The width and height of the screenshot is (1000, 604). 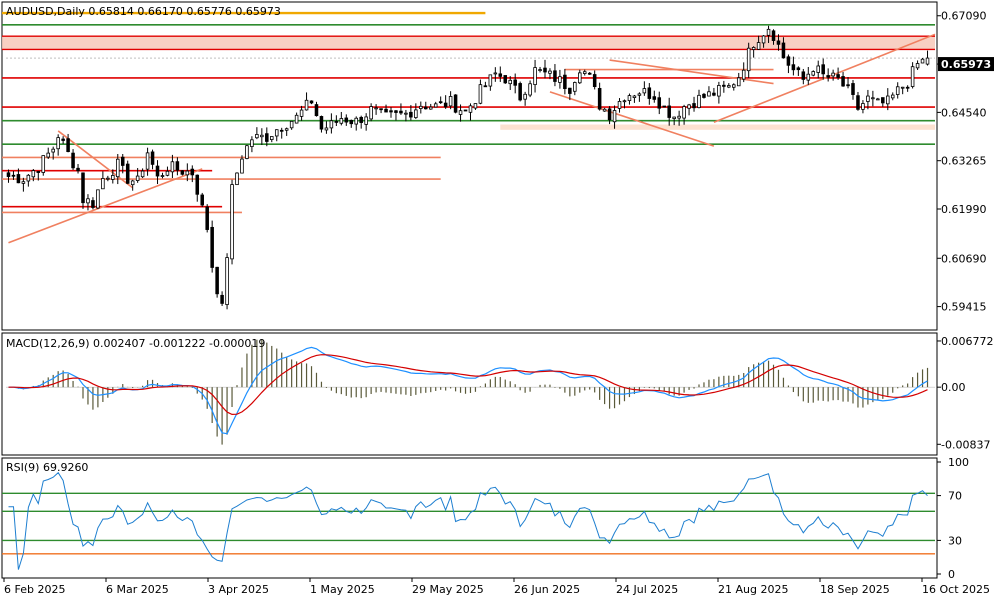 What do you see at coordinates (951, 574) in the screenshot?
I see `rsi-axis-label: 0` at bounding box center [951, 574].